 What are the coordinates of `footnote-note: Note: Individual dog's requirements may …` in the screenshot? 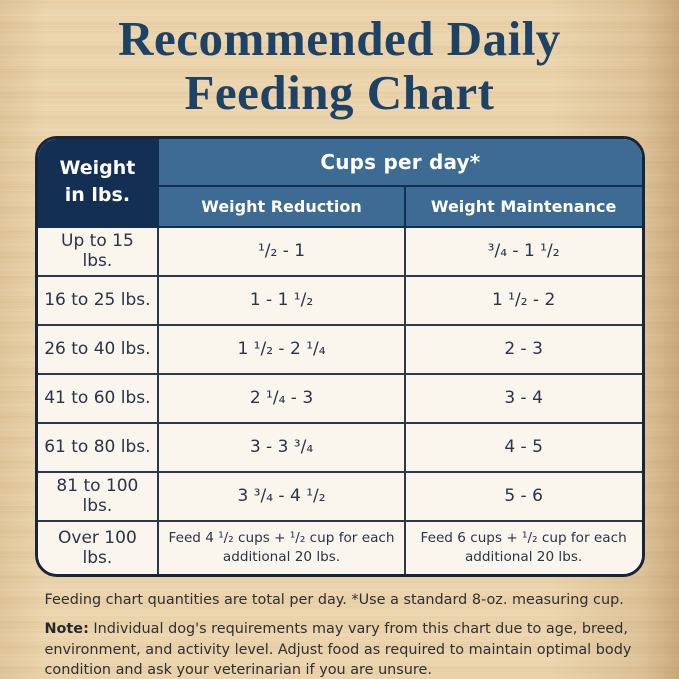 It's located at (340, 649).